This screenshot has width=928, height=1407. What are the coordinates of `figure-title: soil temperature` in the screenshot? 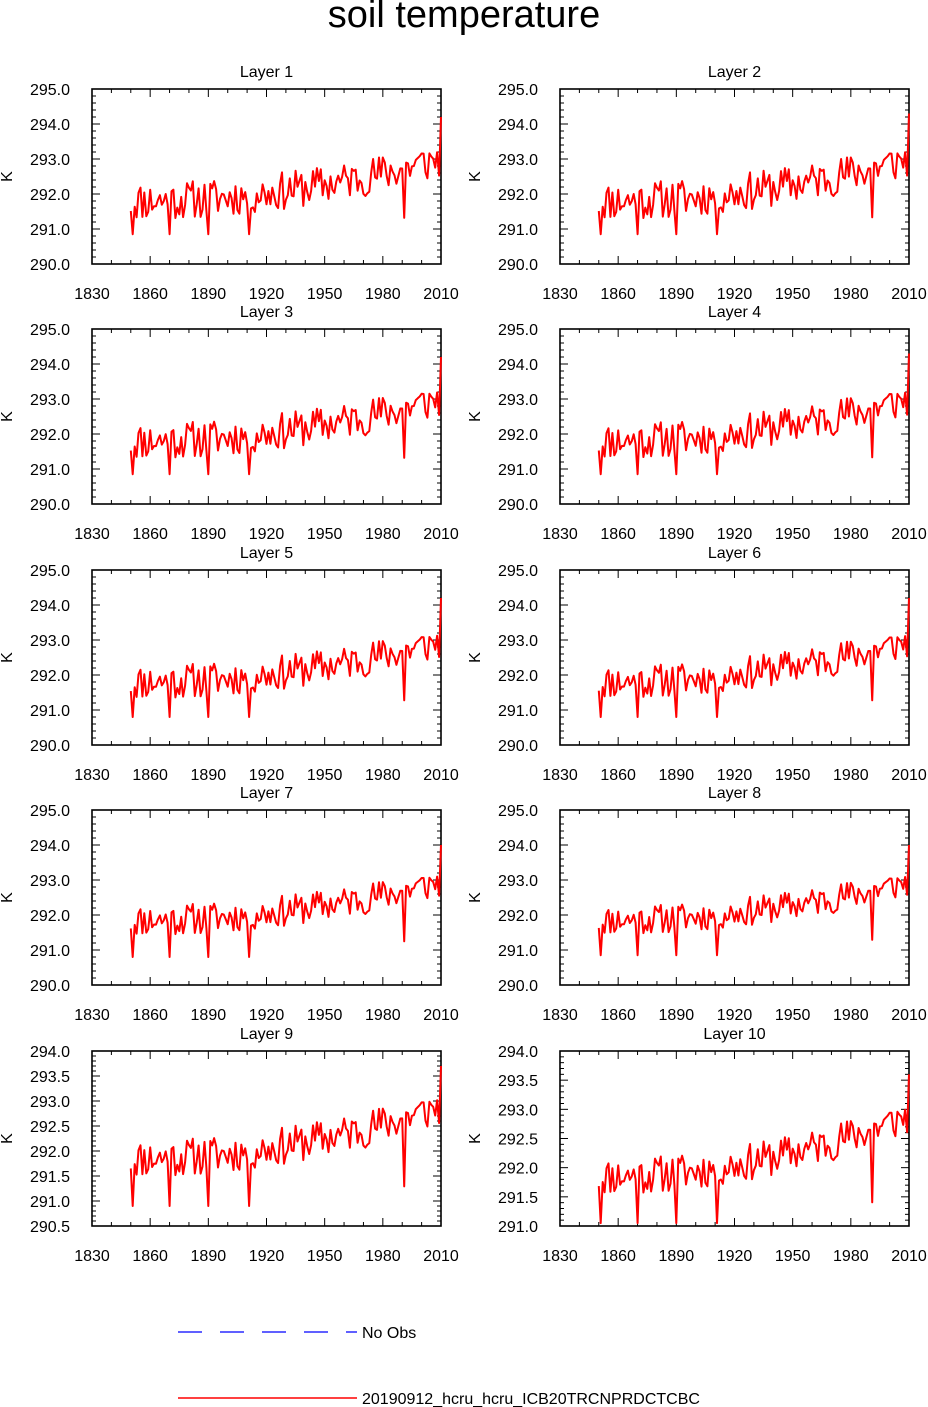 It's located at (464, 18).